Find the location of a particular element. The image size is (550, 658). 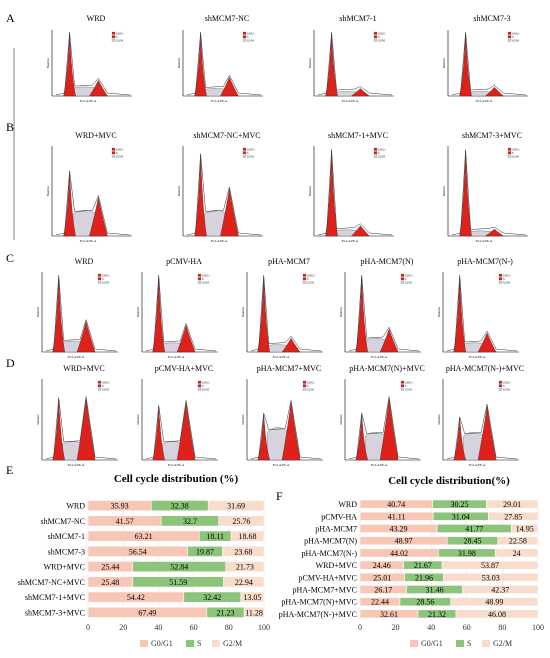

data-label: 25.76 is located at coordinates (241, 521).